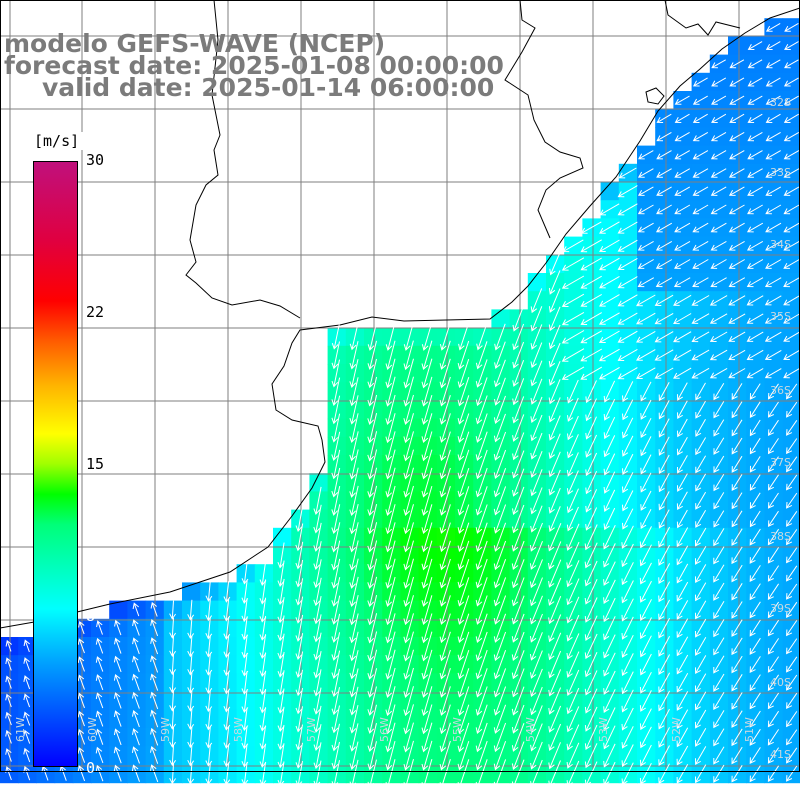 This screenshot has height=800, width=800. I want to click on longitude-label: 60W, so click(92, 729).